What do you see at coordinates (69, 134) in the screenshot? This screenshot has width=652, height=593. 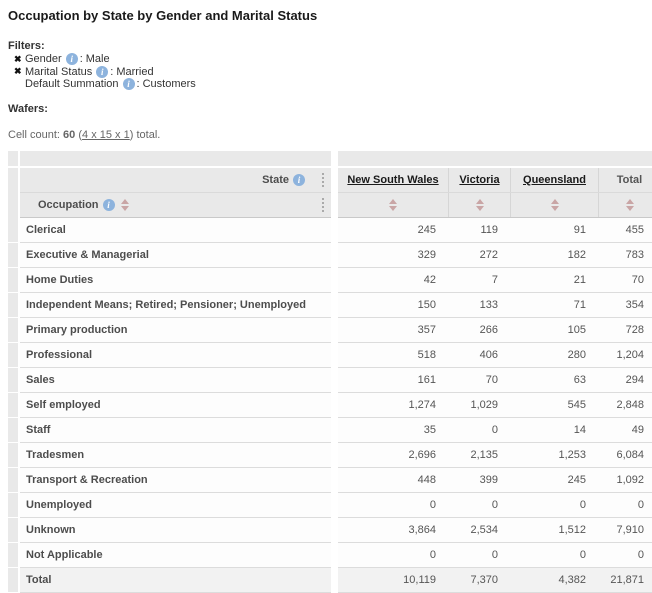 I see `cell-count-value: 60` at bounding box center [69, 134].